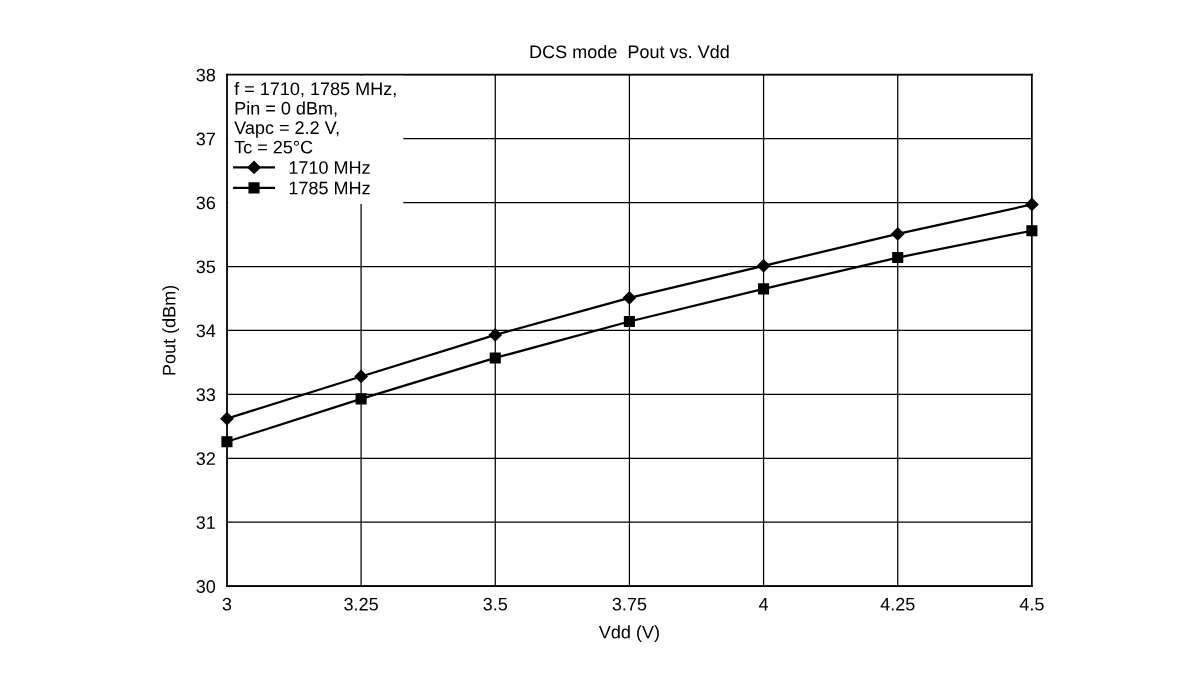 The image size is (1182, 673). What do you see at coordinates (205, 522) in the screenshot?
I see `y-tick-label: 31` at bounding box center [205, 522].